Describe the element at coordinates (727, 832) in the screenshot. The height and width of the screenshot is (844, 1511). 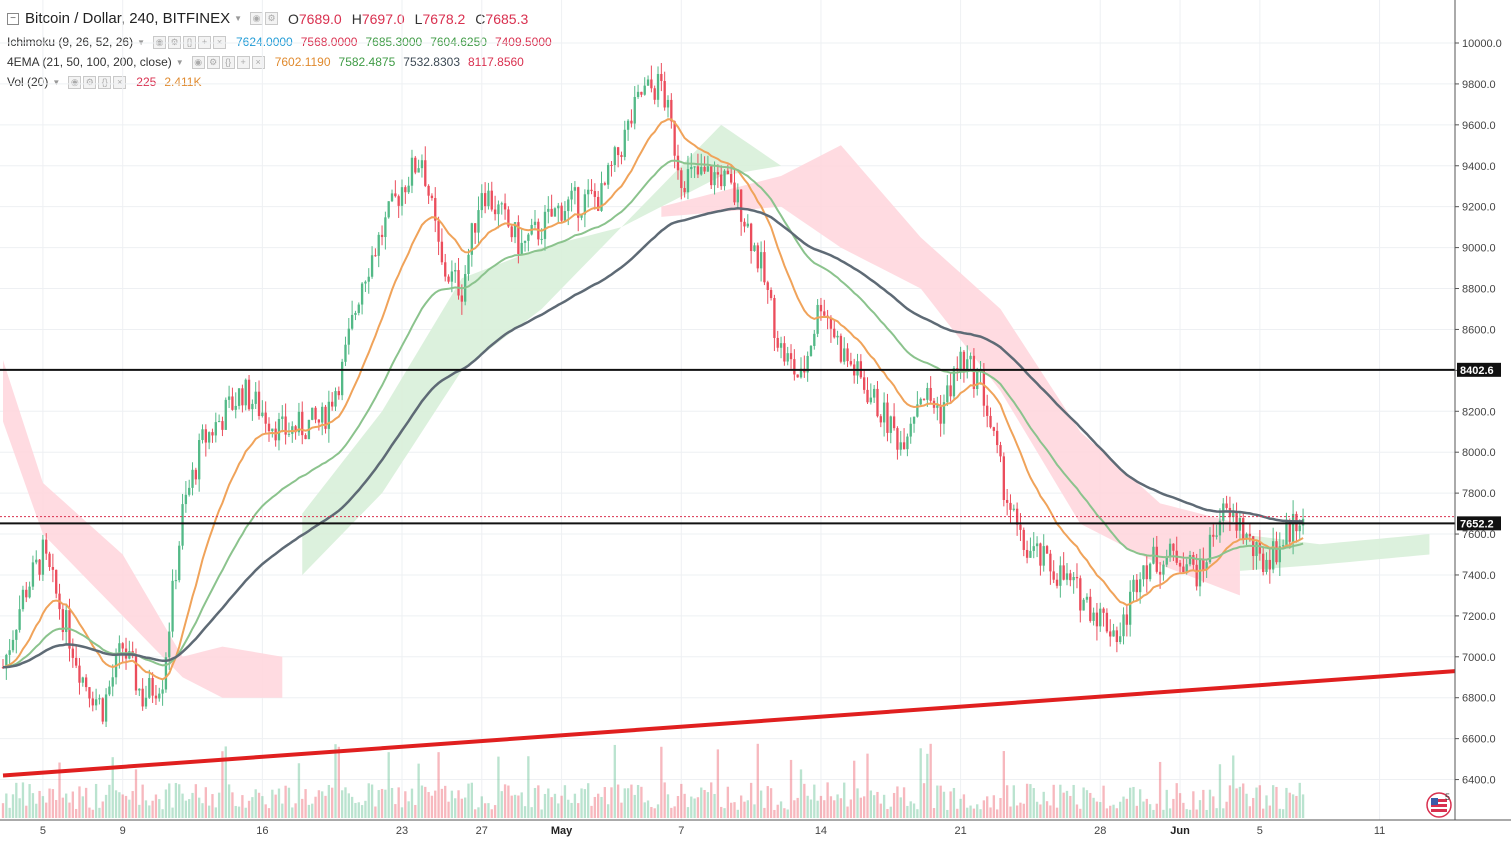
I see `time-axis-panel` at that location.